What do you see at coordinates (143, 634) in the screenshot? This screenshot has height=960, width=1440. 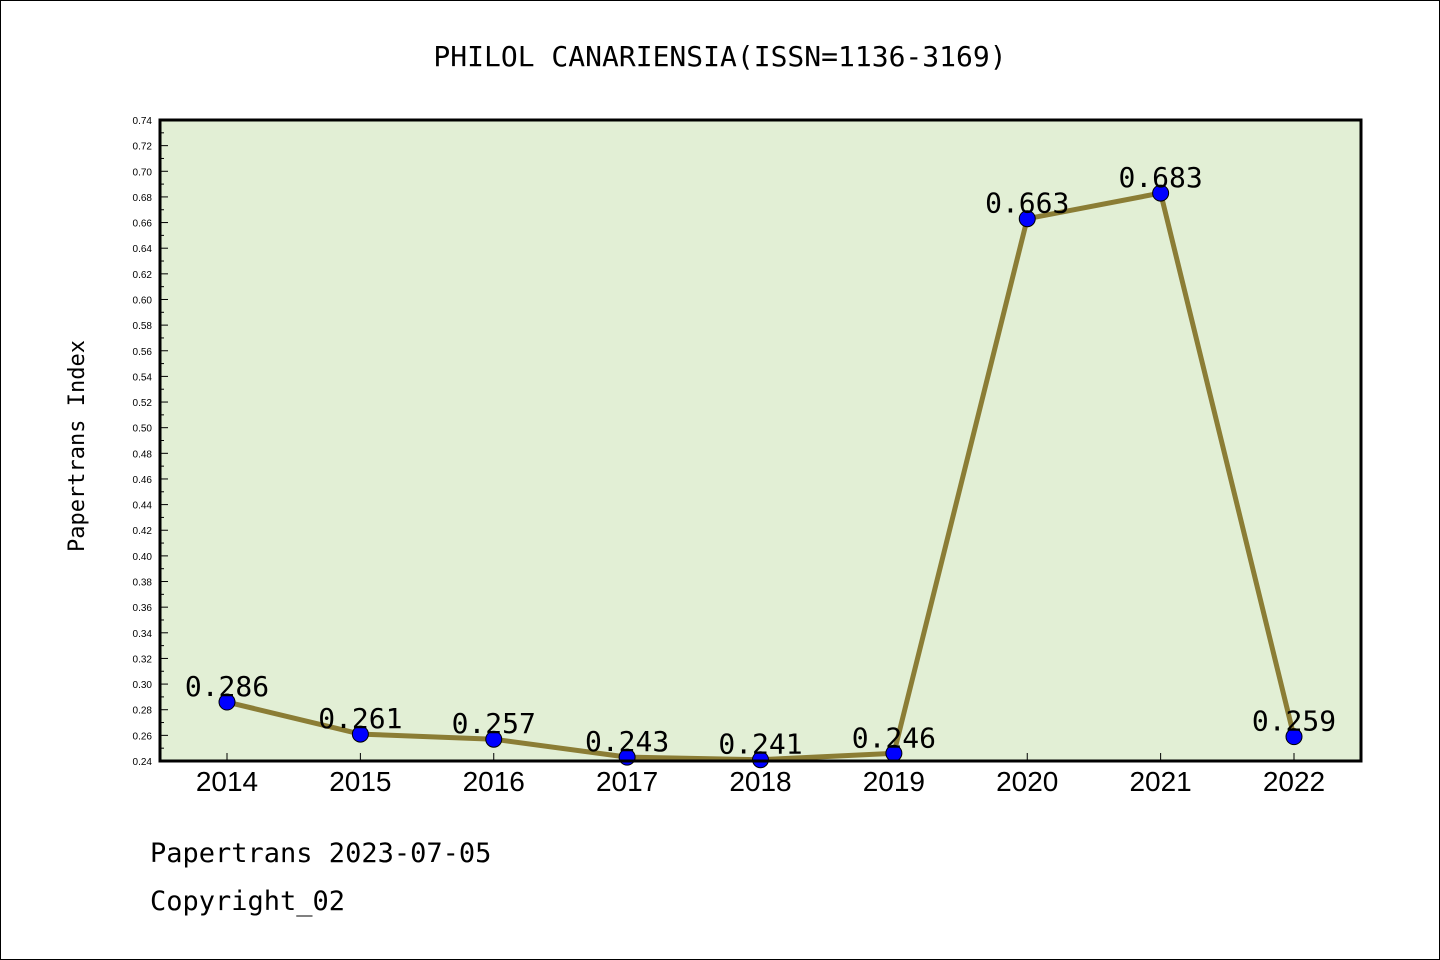 I see `y-tick-label: 0.34` at bounding box center [143, 634].